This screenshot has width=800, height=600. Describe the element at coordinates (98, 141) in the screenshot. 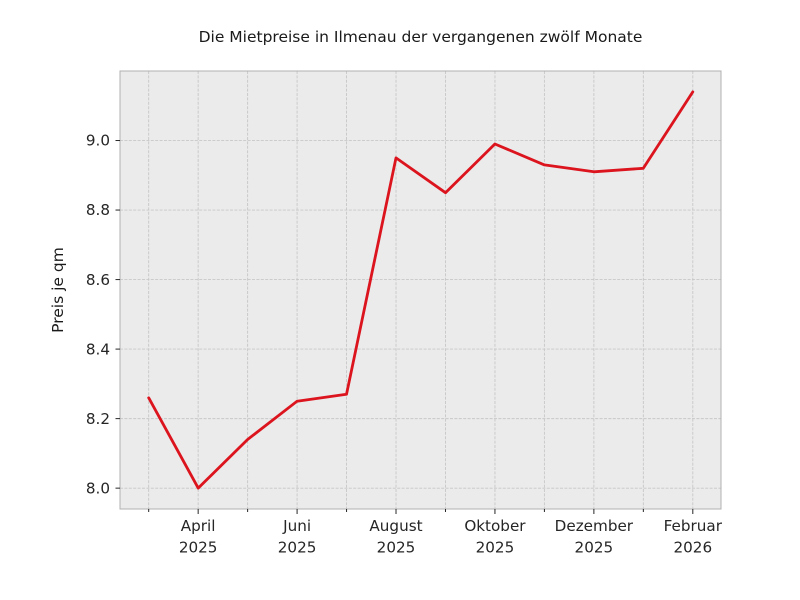

I see `y-tick-label: 9.0` at that location.